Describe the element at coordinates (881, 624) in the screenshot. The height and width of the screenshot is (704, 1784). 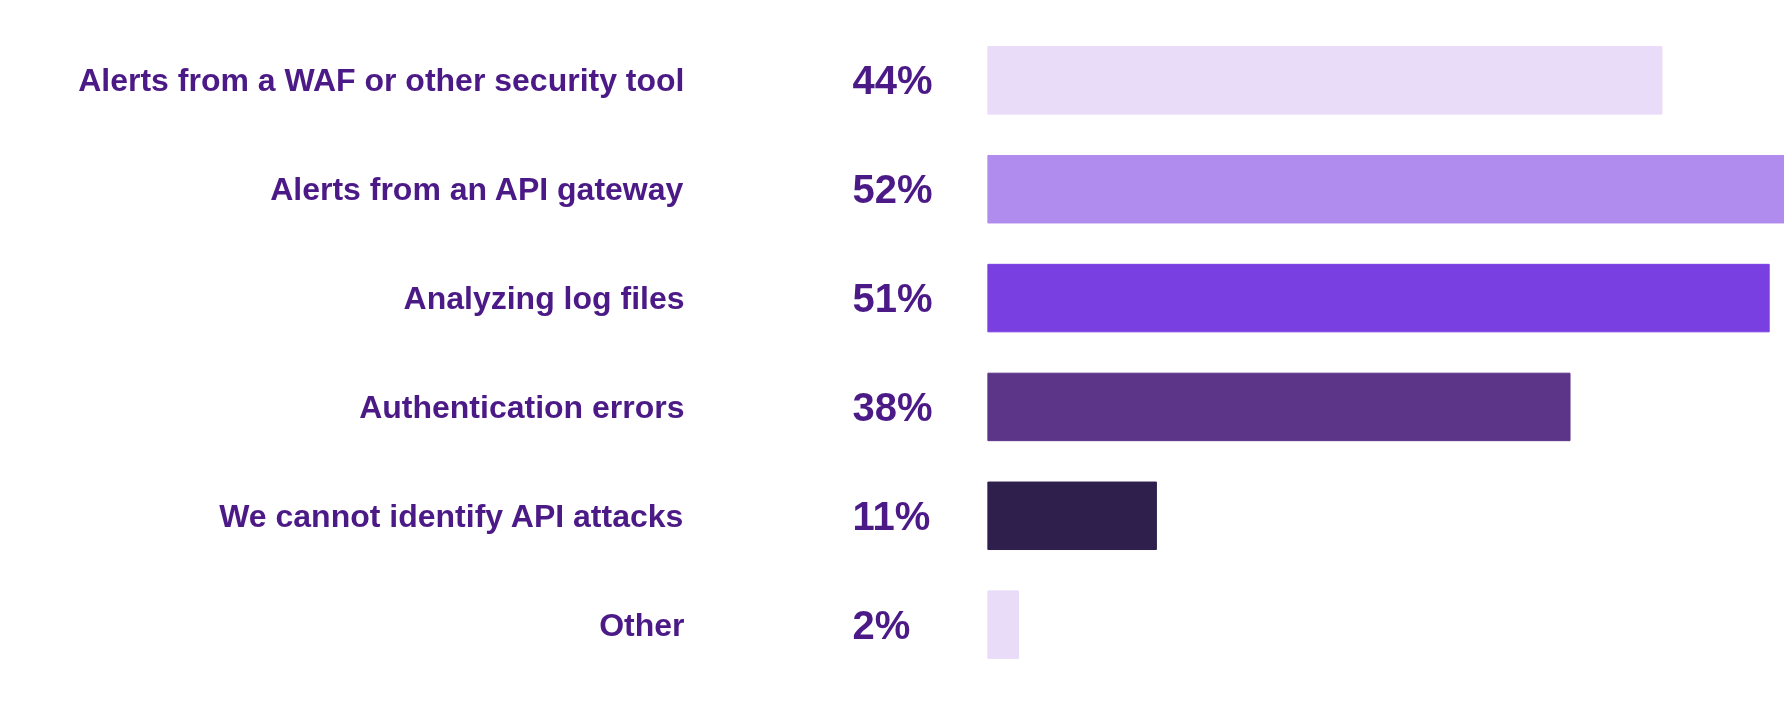
I see `data-label: 2%` at that location.